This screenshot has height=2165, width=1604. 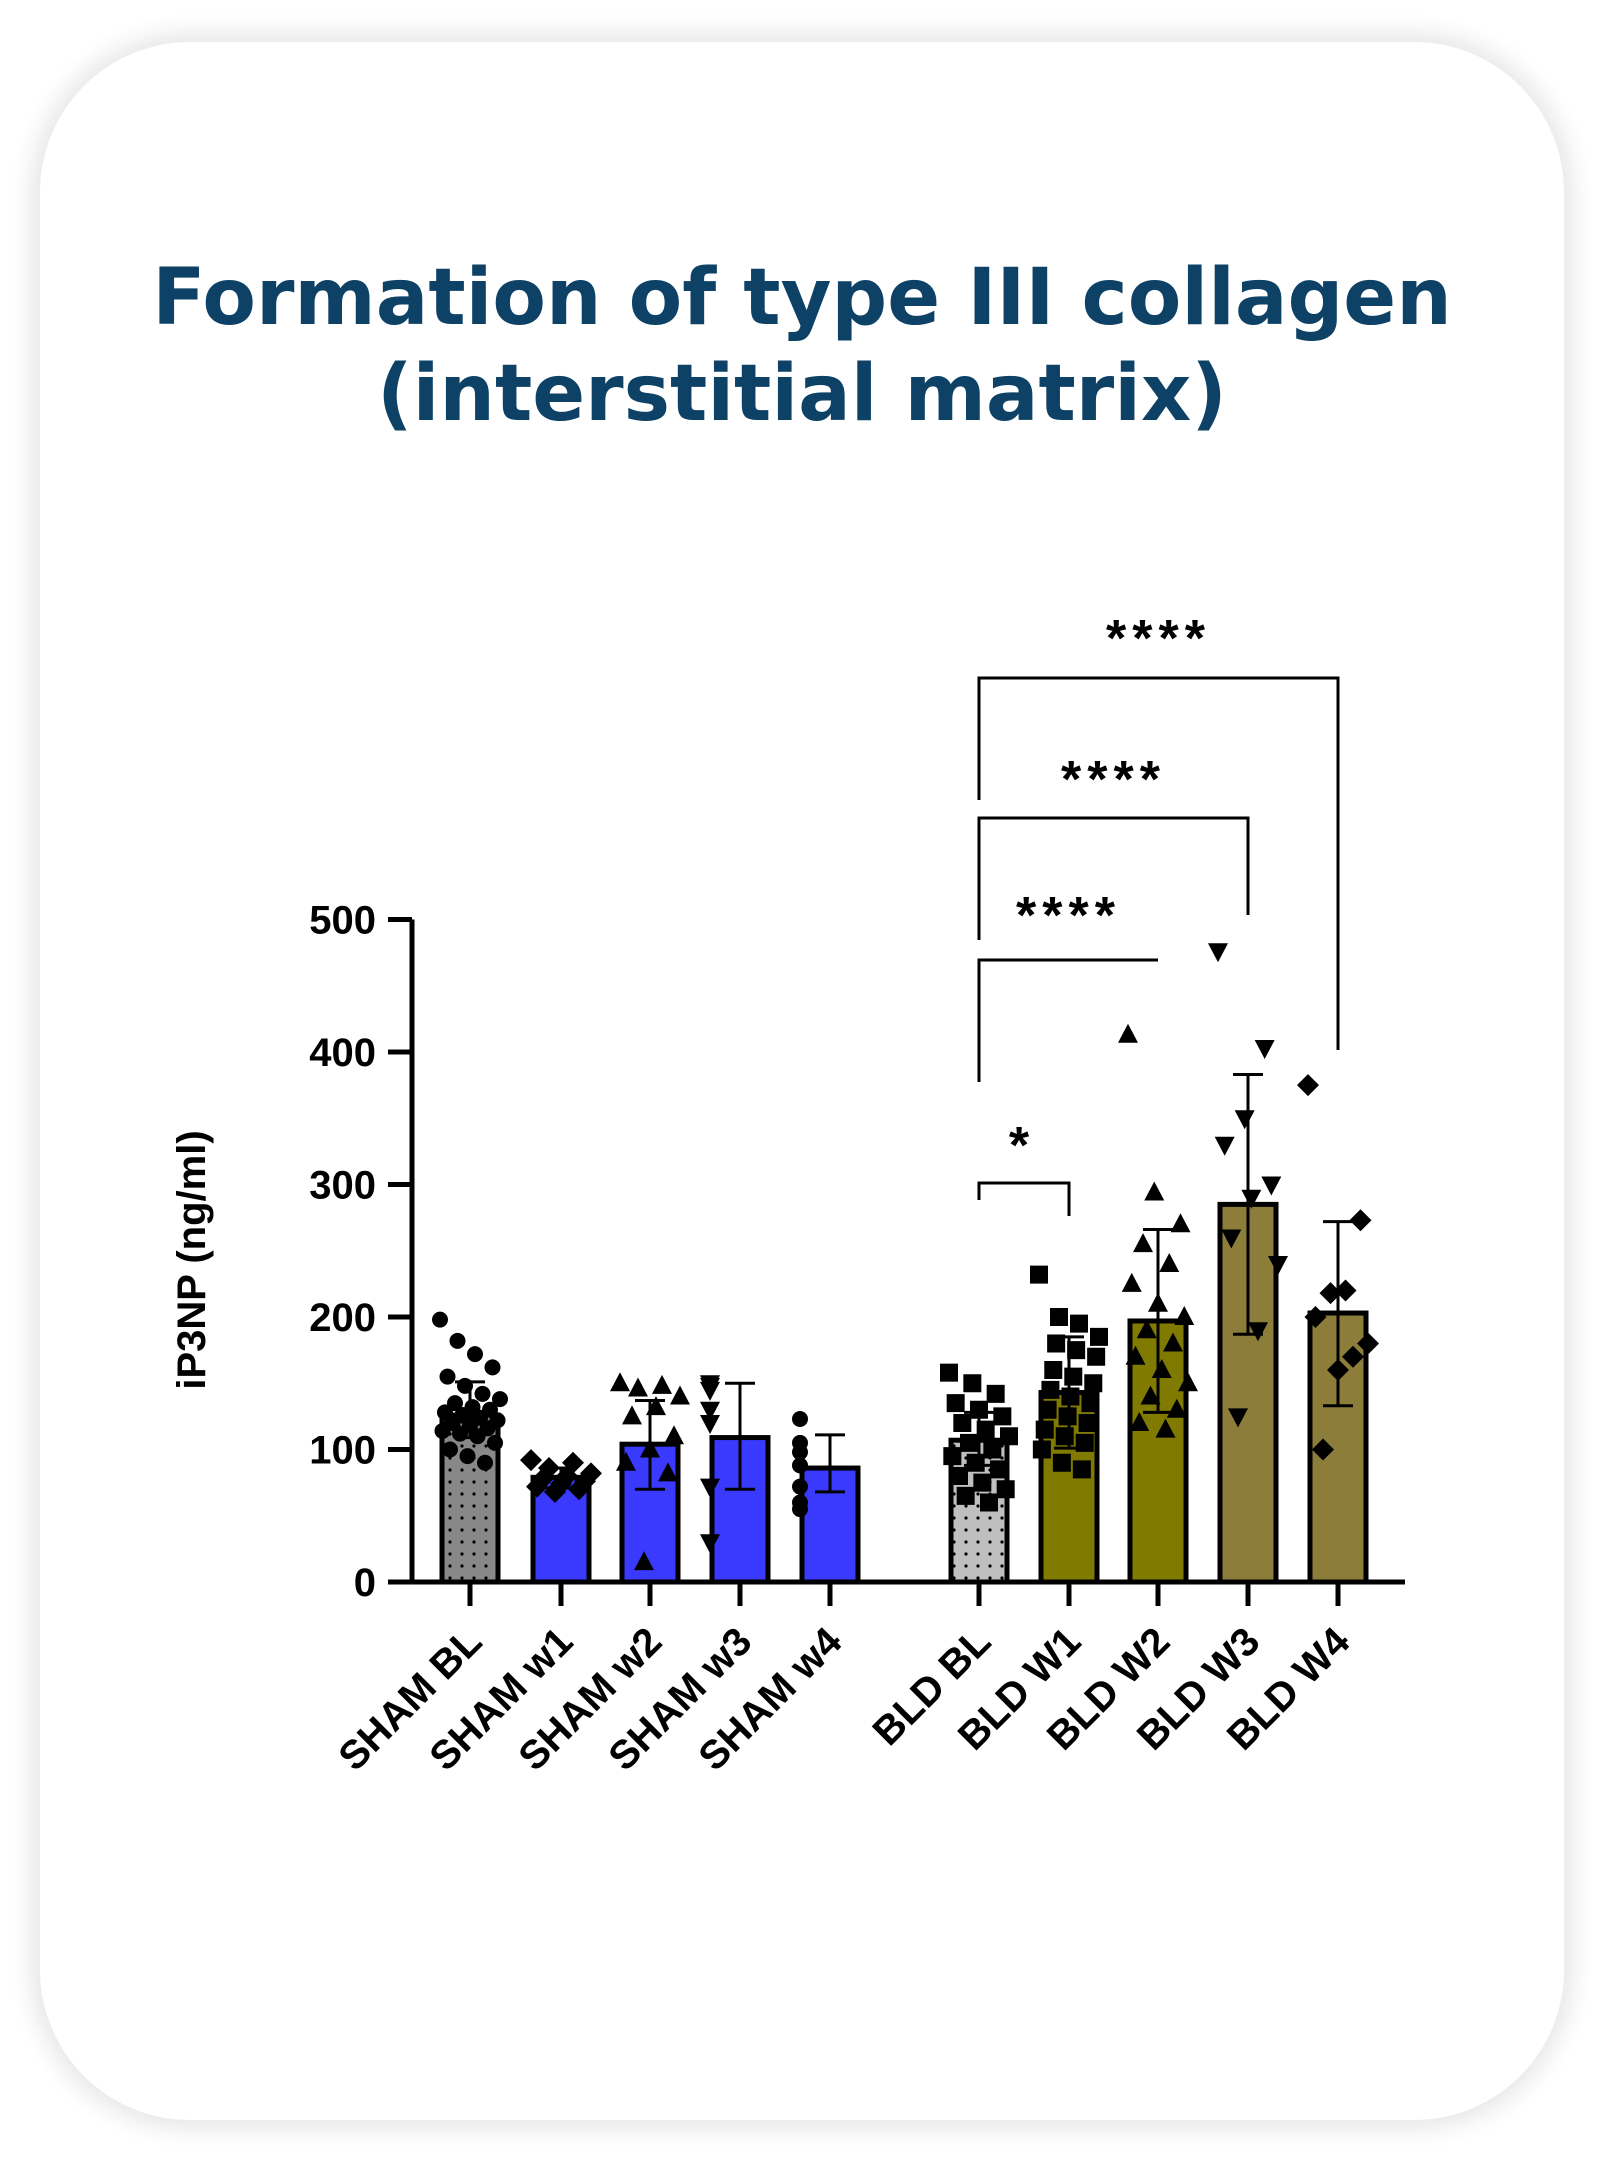 I want to click on bars-layer, so click(x=904, y=1329).